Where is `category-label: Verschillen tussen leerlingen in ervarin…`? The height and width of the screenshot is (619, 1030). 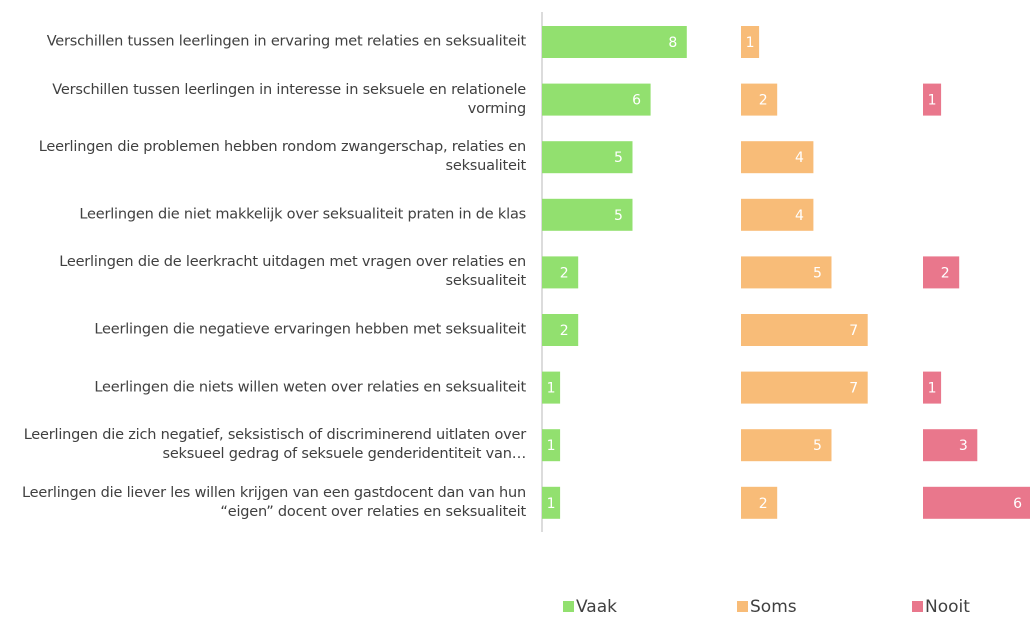 category-label: Verschillen tussen leerlingen in ervarin… is located at coordinates (286, 41).